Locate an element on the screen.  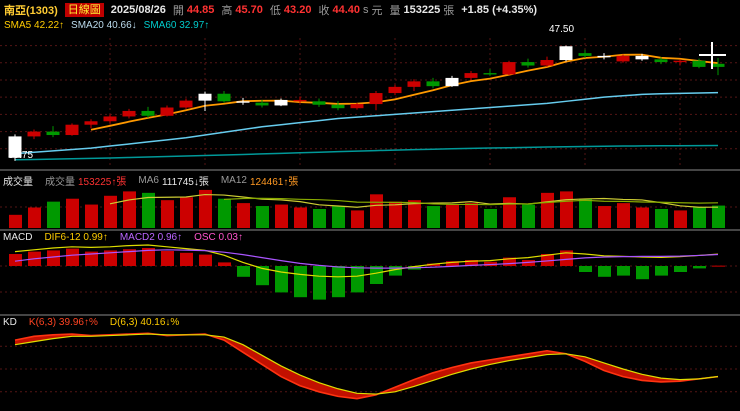
sma-legend: SMA5 42.22↑ SMA20 40.66↓ SMA60 32.97↑ is located at coordinates (106, 25).